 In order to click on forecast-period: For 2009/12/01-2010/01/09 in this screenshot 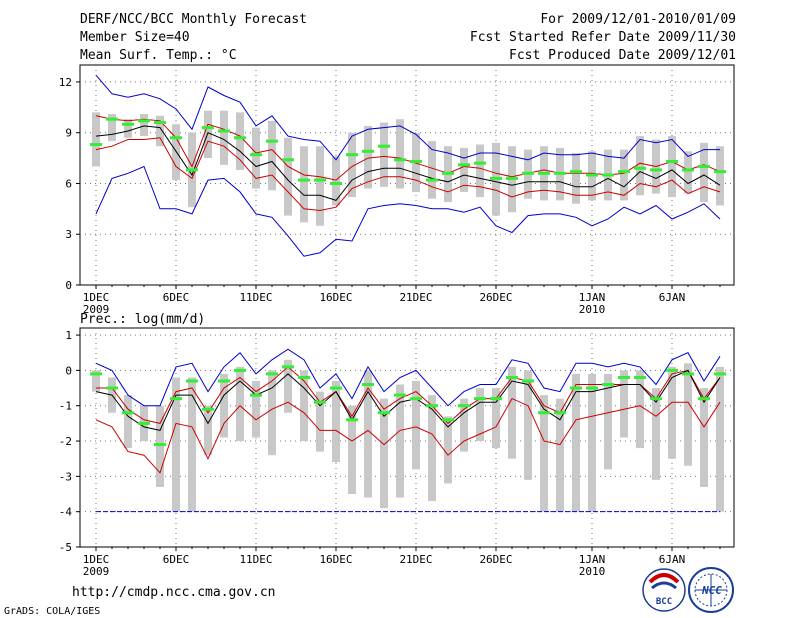, I will do `click(638, 19)`.